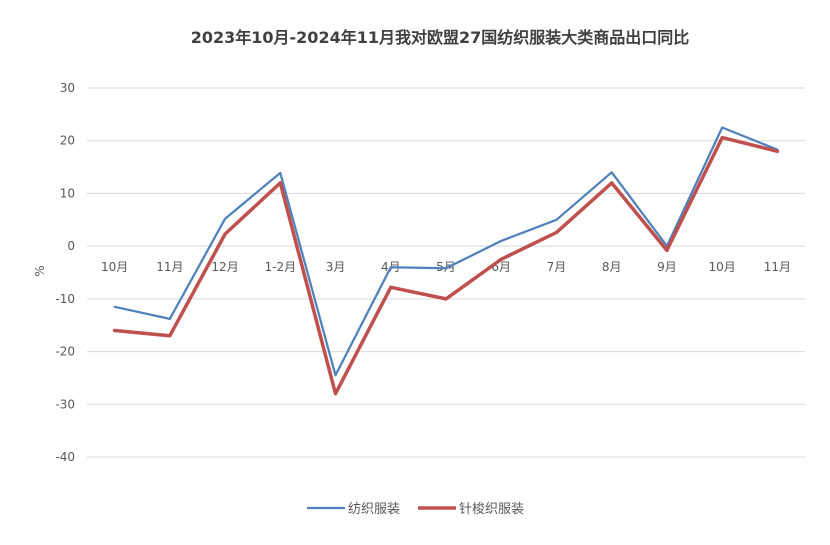 The height and width of the screenshot is (545, 830). I want to click on y-tick-label: -40, so click(65, 457).